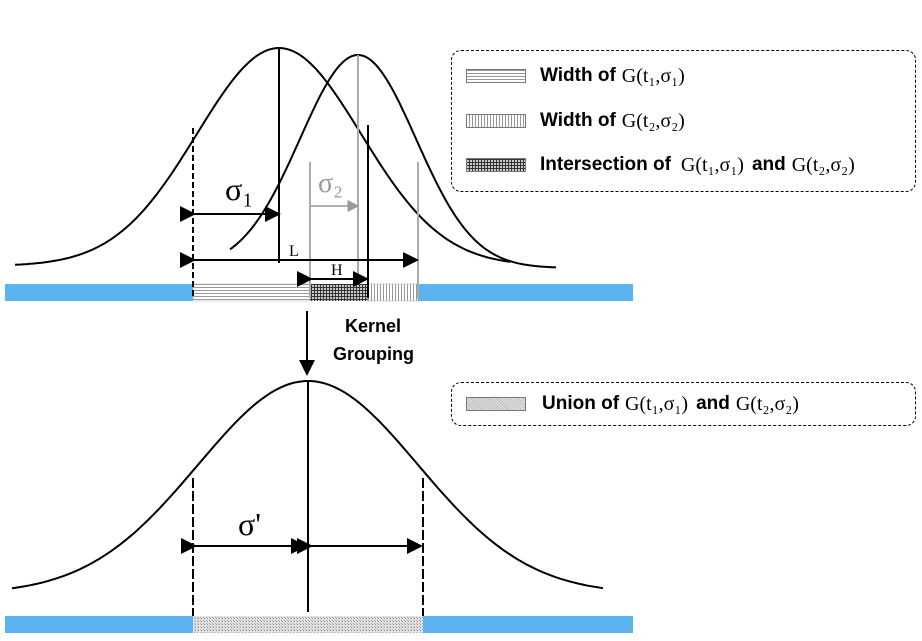  I want to click on horizontal-hatch-swatch, so click(496, 76).